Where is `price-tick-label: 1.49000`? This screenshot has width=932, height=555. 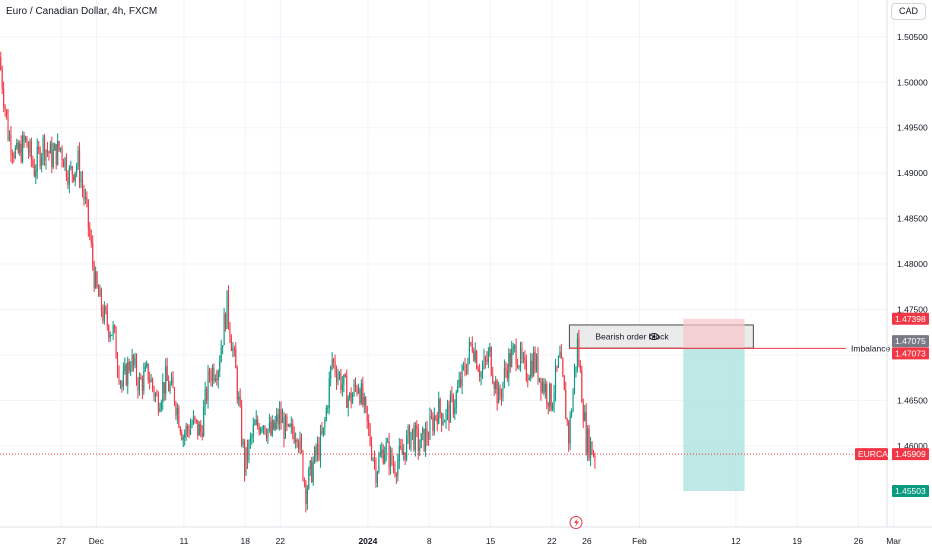
price-tick-label: 1.49000 is located at coordinates (912, 173).